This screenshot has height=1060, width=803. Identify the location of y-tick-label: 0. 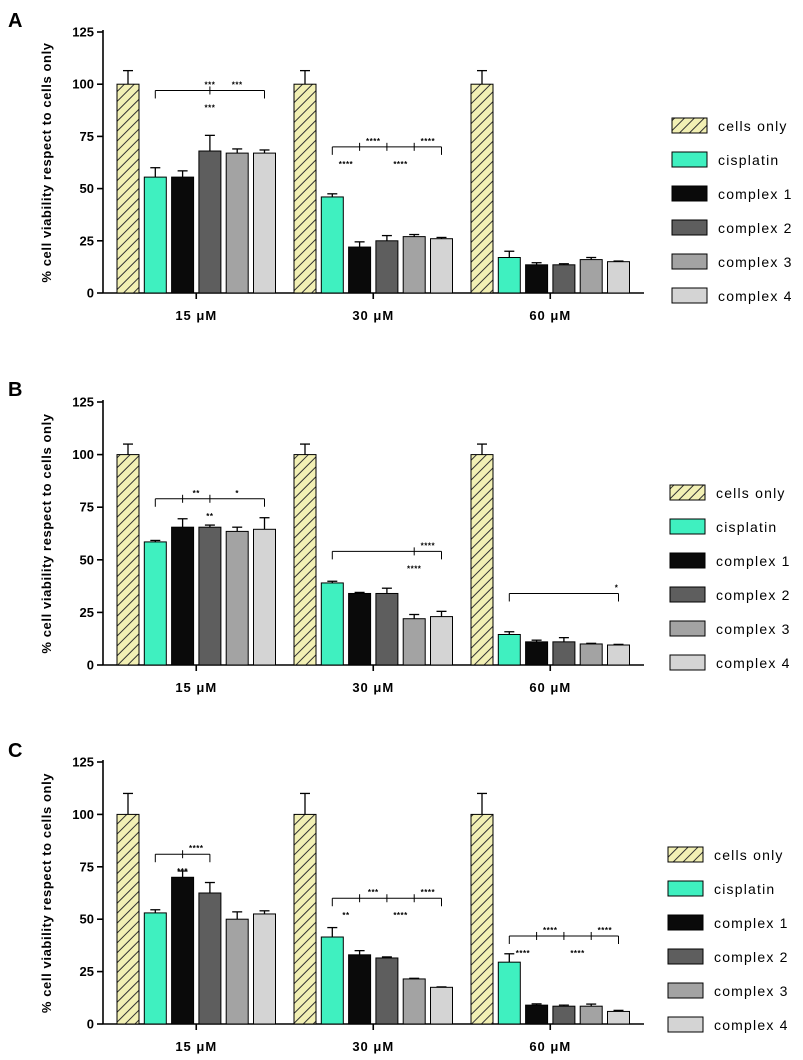
(90, 293).